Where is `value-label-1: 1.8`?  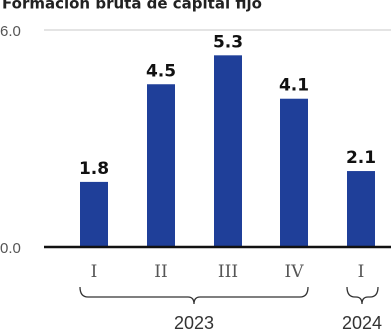
value-label-1: 1.8 is located at coordinates (94, 169).